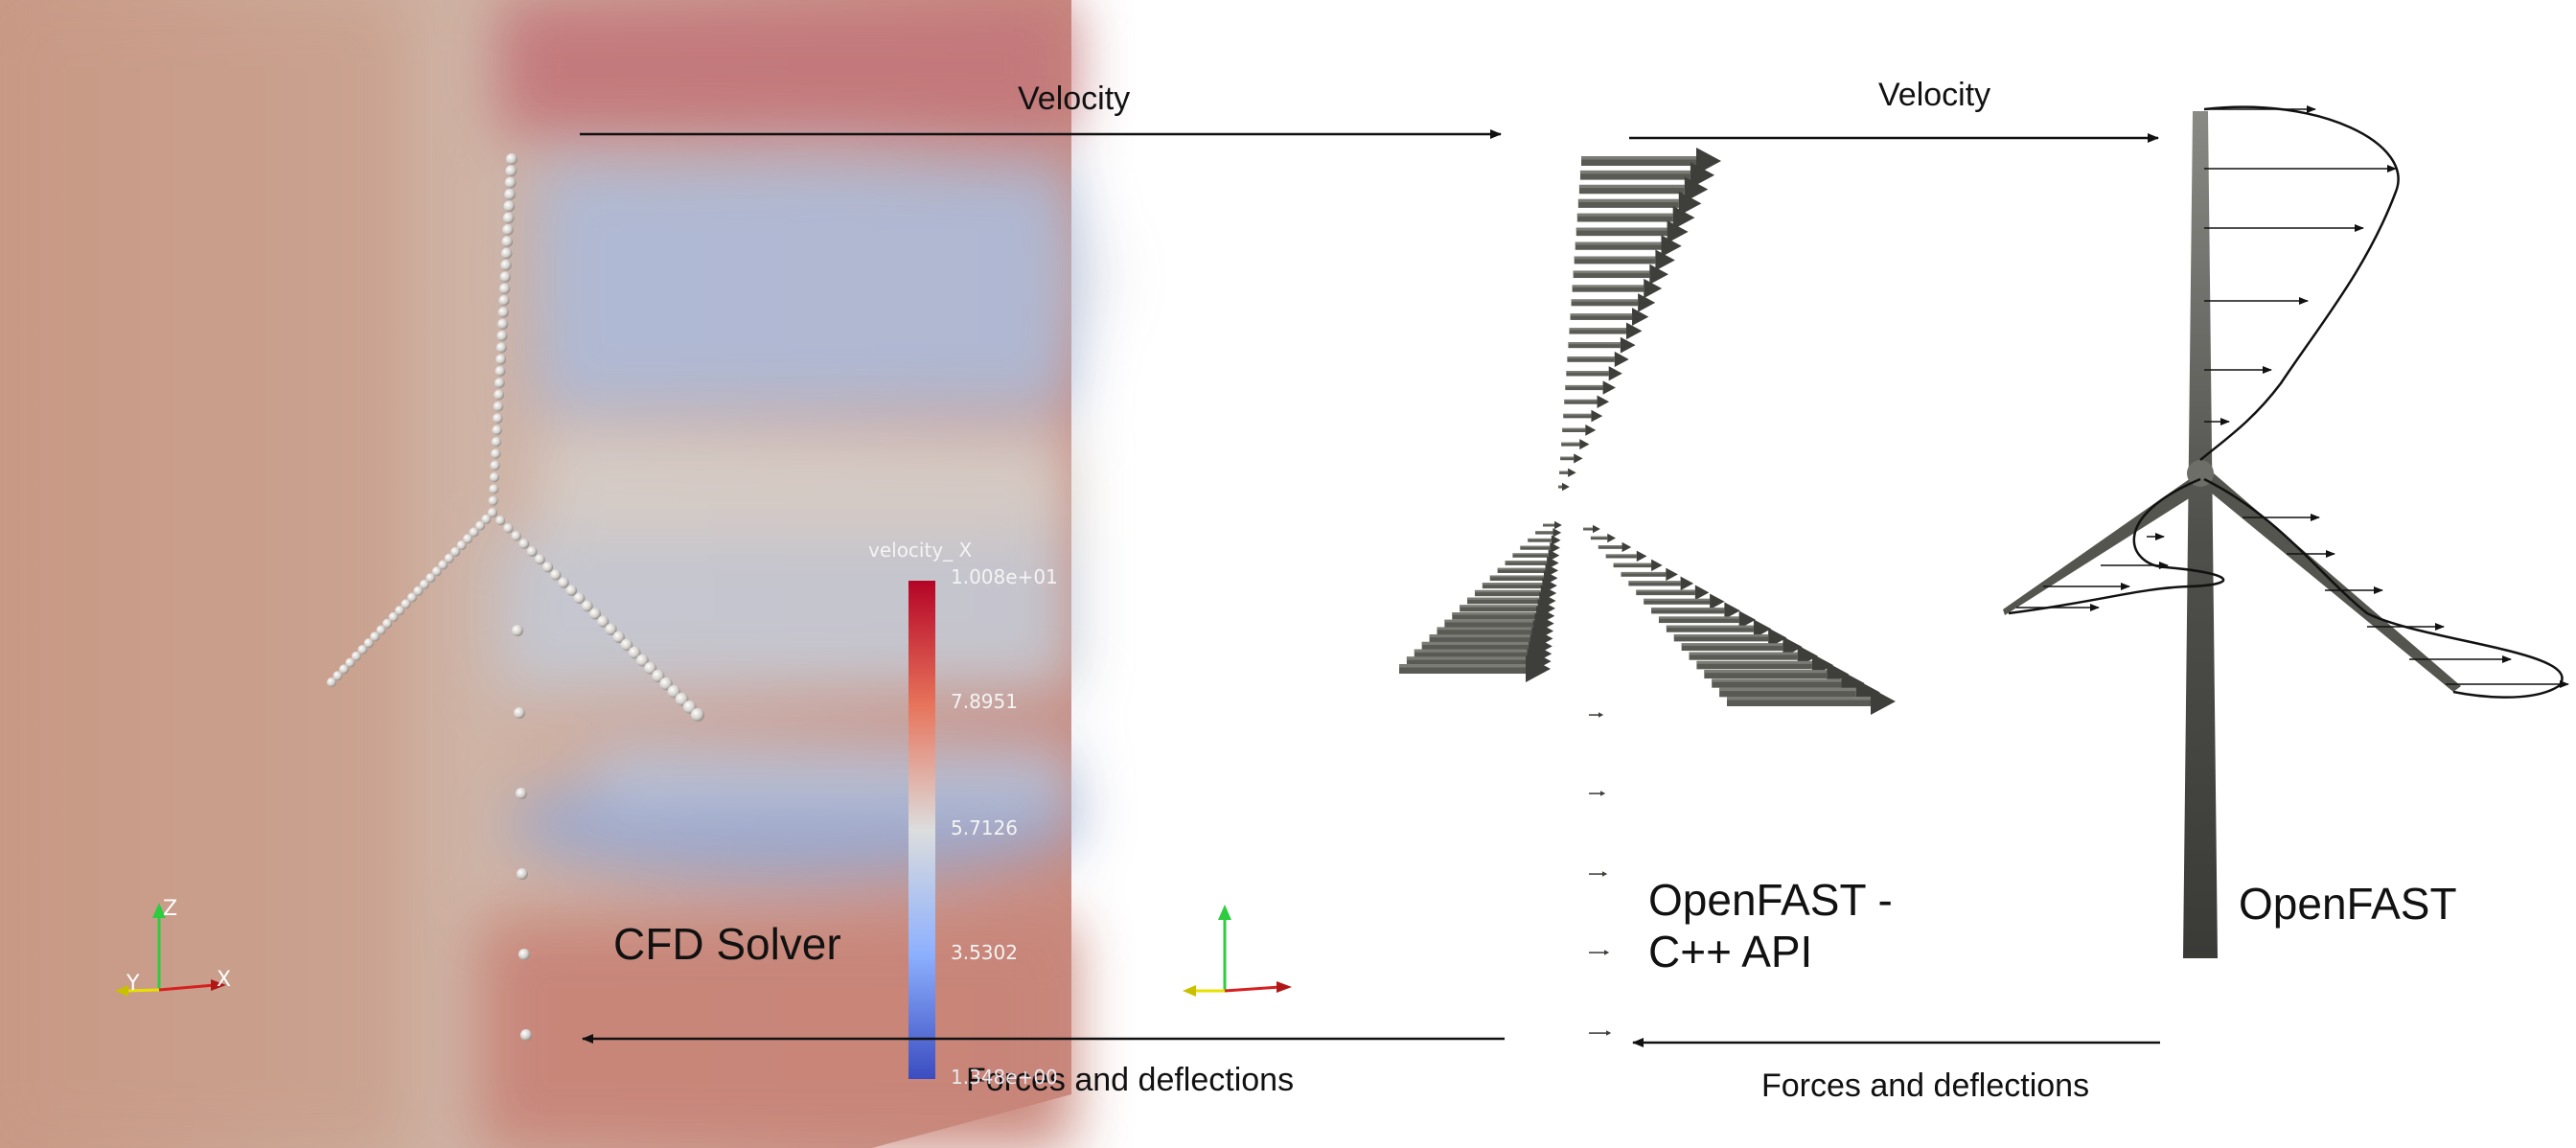  What do you see at coordinates (985, 952) in the screenshot?
I see `colorbar-tick-4: 3.5302` at bounding box center [985, 952].